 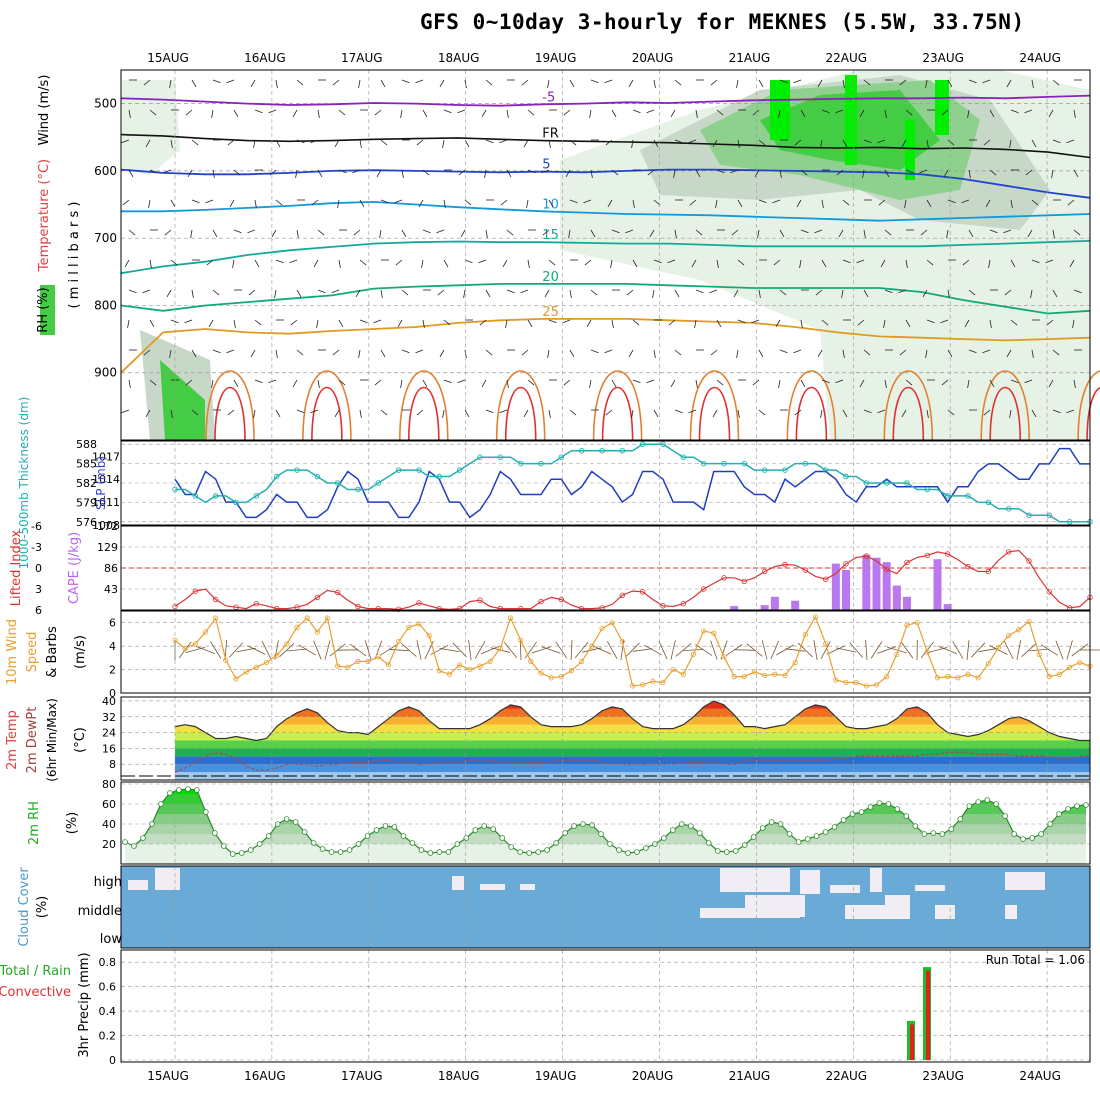 What do you see at coordinates (109, 784) in the screenshot?
I see `rh-tick: 80` at bounding box center [109, 784].